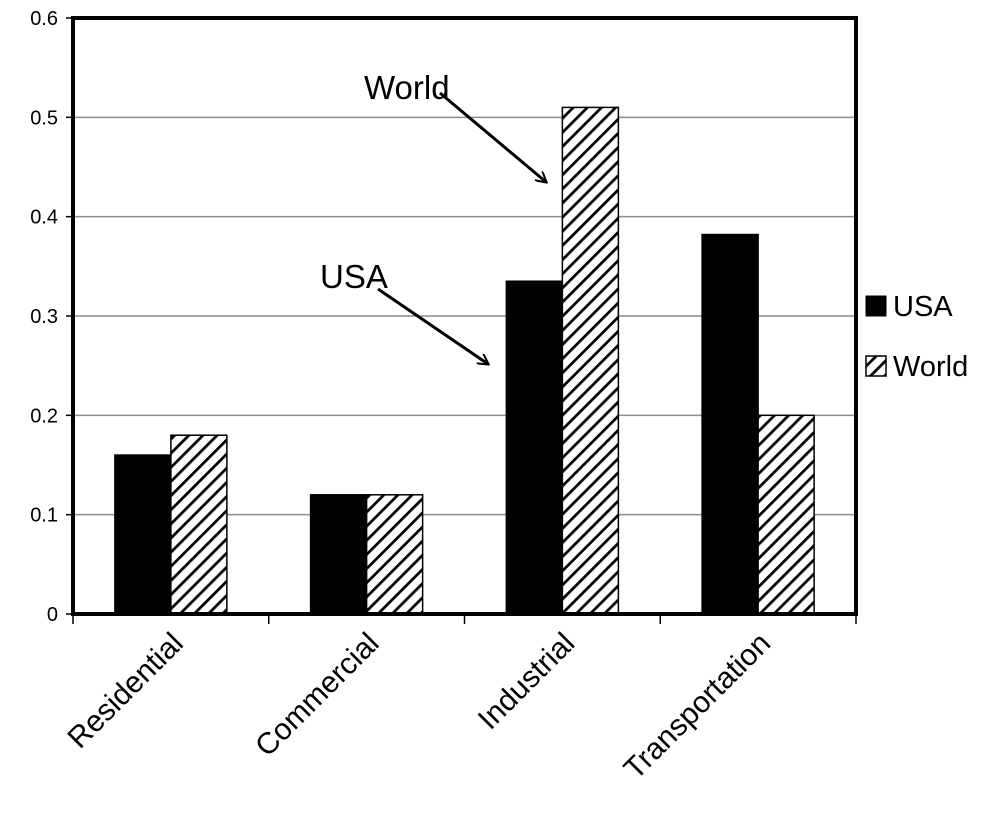 The image size is (1004, 814). Describe the element at coordinates (44, 118) in the screenshot. I see `y-tick-label: 0.5` at that location.